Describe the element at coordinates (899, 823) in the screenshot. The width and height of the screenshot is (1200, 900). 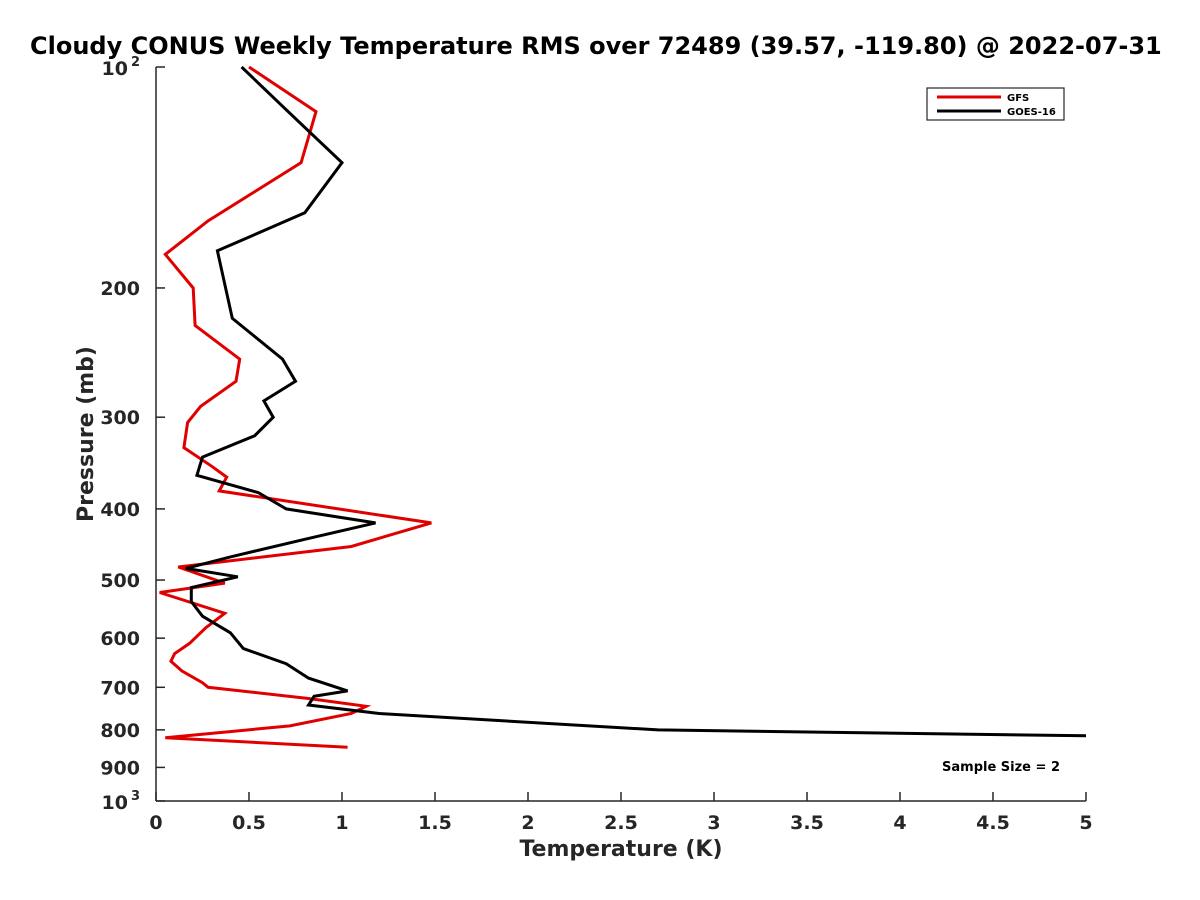
I see `x-tick-label: 4` at that location.